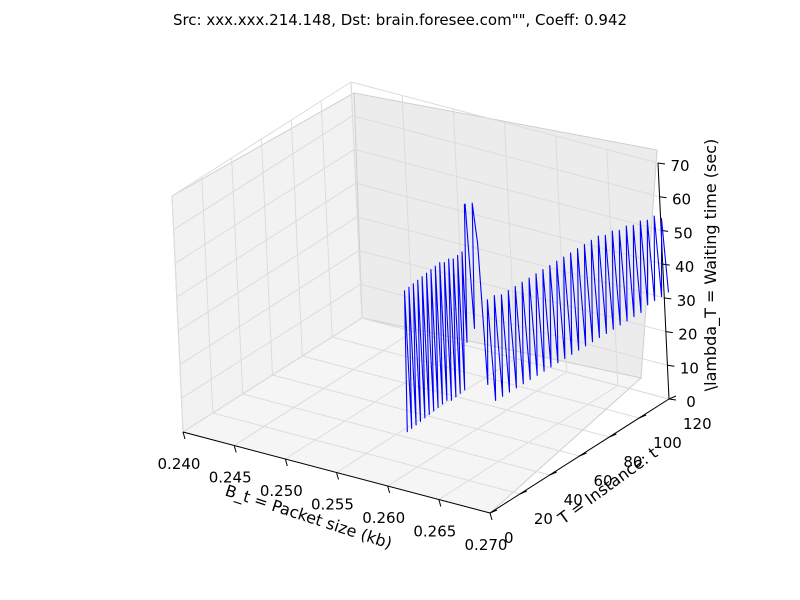 The height and width of the screenshot is (600, 800). I want to click on x-tick-label: 0.255, so click(332, 505).